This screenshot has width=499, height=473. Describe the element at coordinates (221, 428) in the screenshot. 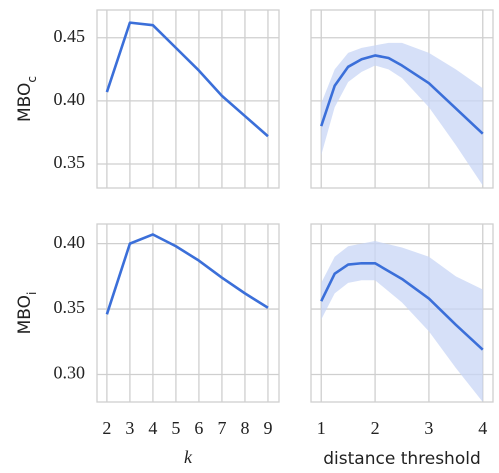

I see `x-tick-label: 7` at that location.